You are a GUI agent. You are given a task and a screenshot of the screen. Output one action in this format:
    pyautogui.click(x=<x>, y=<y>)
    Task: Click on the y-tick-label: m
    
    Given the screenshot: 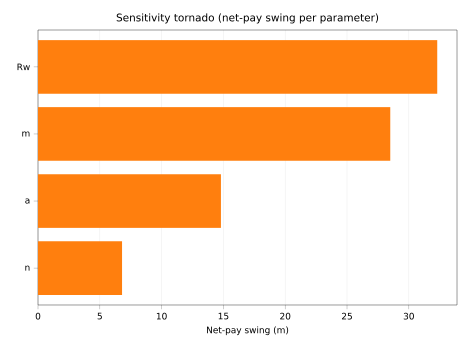 What is the action you would take?
    pyautogui.click(x=26, y=133)
    